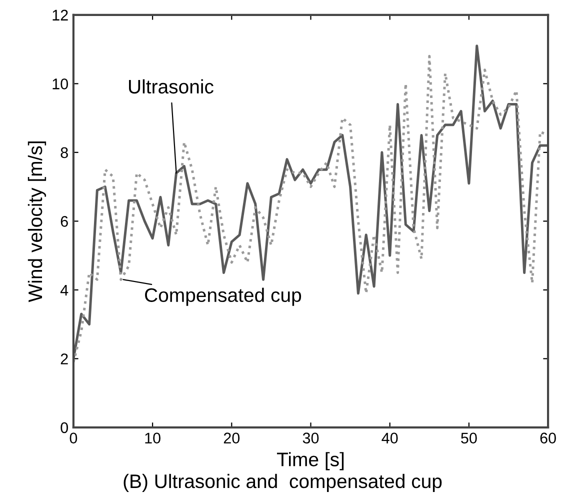 Image resolution: width=565 pixels, height=497 pixels. Describe the element at coordinates (64, 428) in the screenshot. I see `y-tick-label: 0` at that location.